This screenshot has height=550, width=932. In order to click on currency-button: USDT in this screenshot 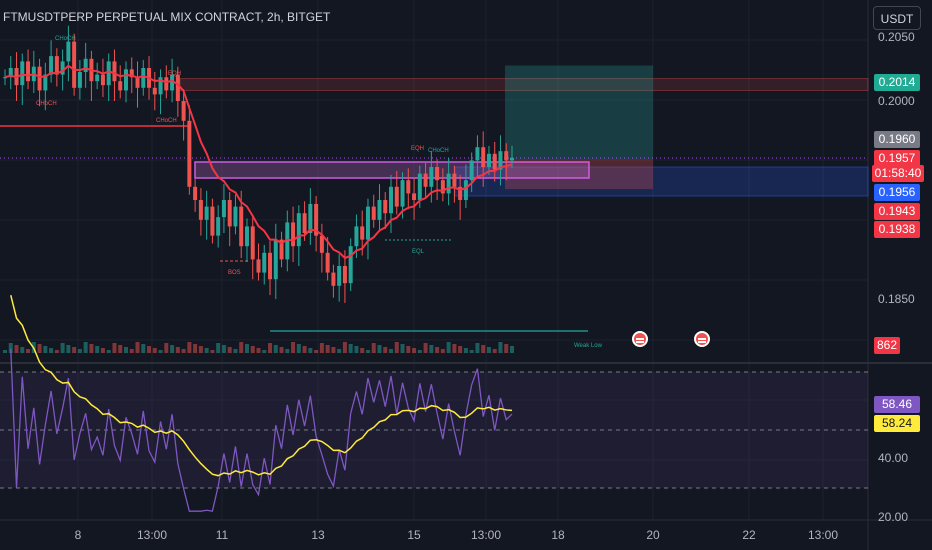, I will do `click(897, 18)`.